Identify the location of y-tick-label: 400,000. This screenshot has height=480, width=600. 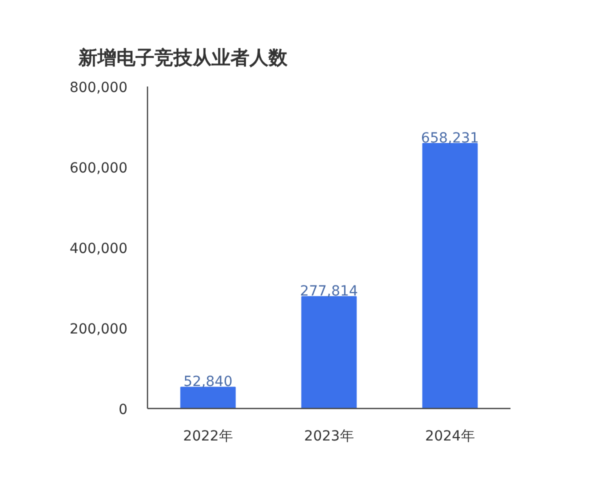
(99, 249).